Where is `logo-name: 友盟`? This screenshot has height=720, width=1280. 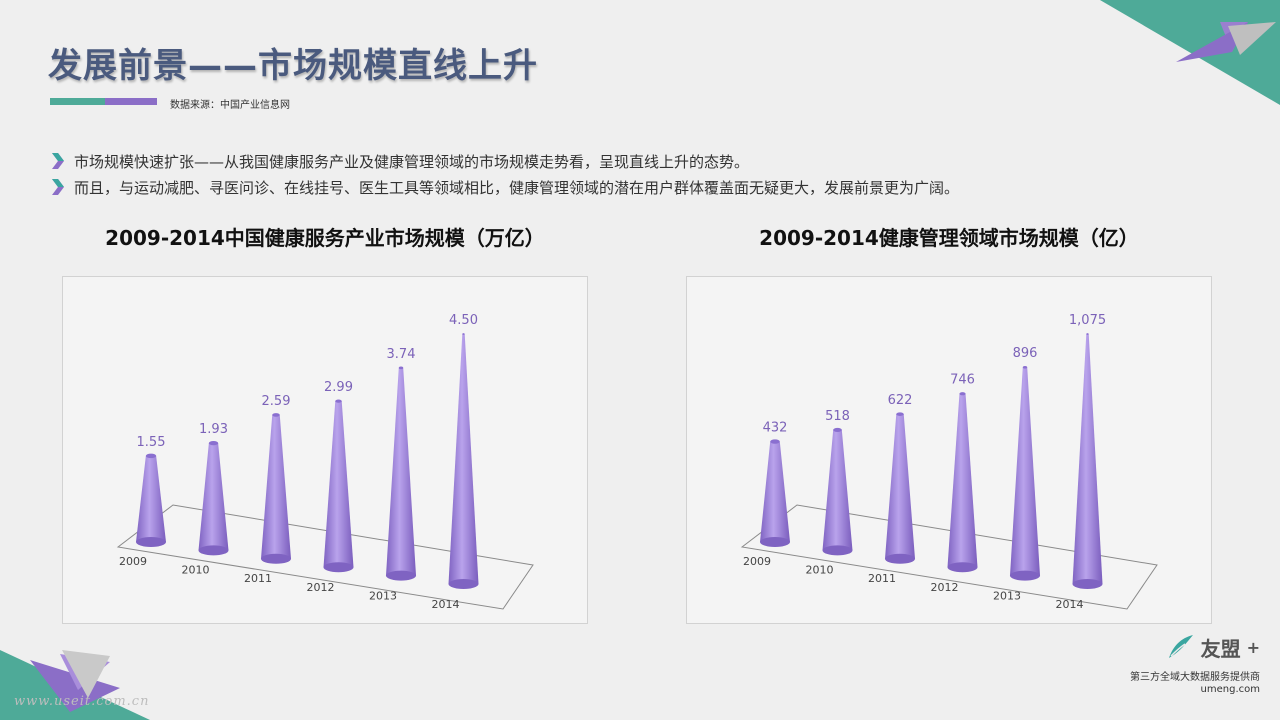
logo-name: 友盟 is located at coordinates (1220, 648).